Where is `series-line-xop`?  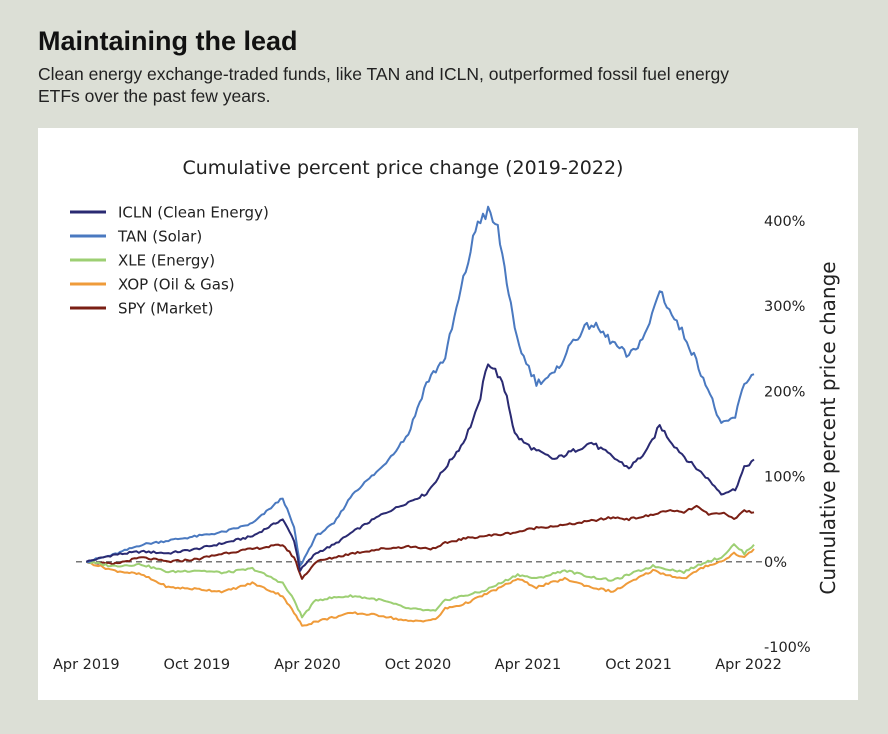 series-line-xop is located at coordinates (420, 587).